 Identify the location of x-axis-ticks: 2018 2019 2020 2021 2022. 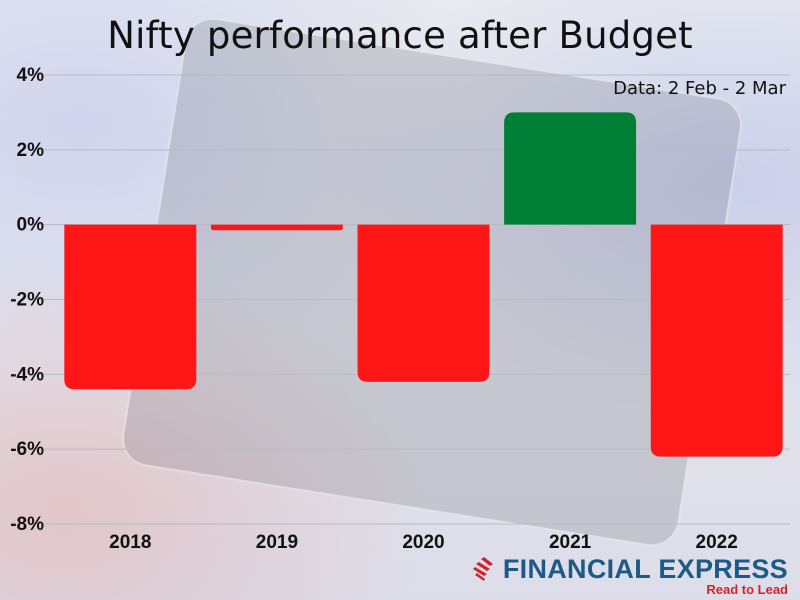
(423, 542).